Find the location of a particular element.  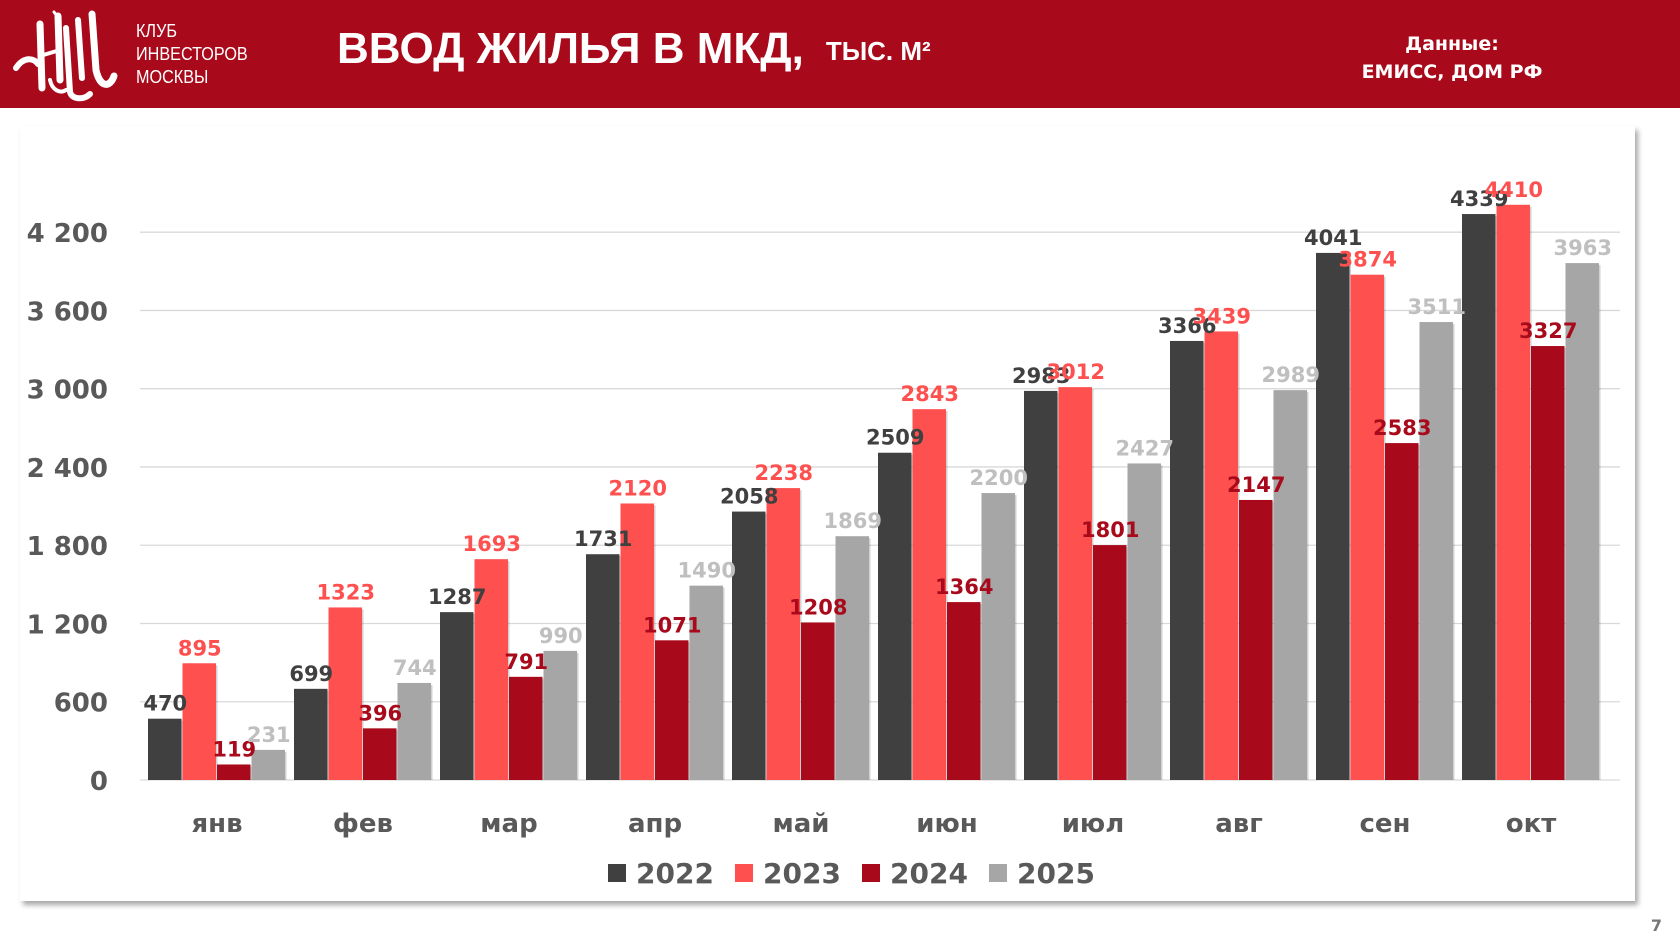

bar-2024-мар is located at coordinates (526, 728).